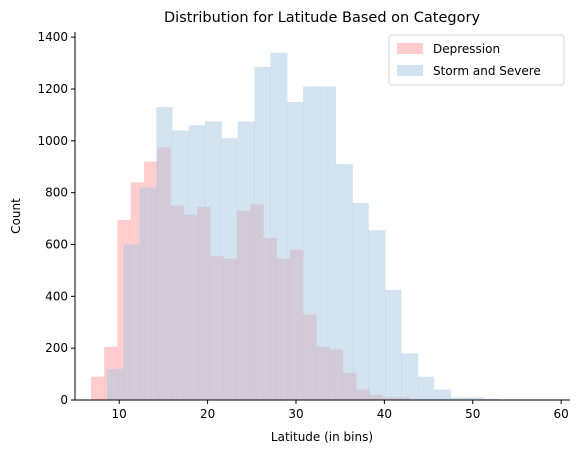  What do you see at coordinates (295, 414) in the screenshot?
I see `x-tick-label: 30` at bounding box center [295, 414].